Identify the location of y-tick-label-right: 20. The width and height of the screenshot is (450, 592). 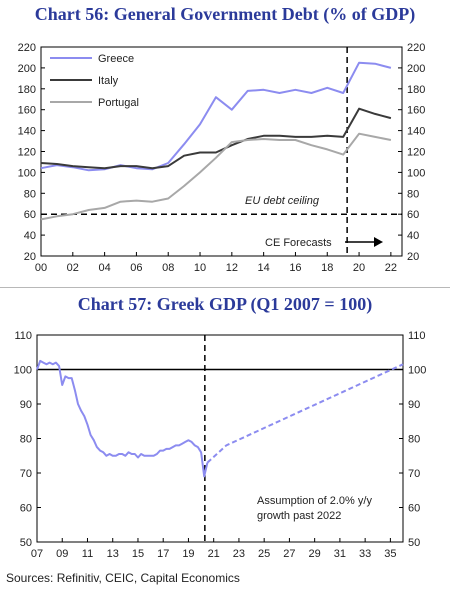
(413, 257).